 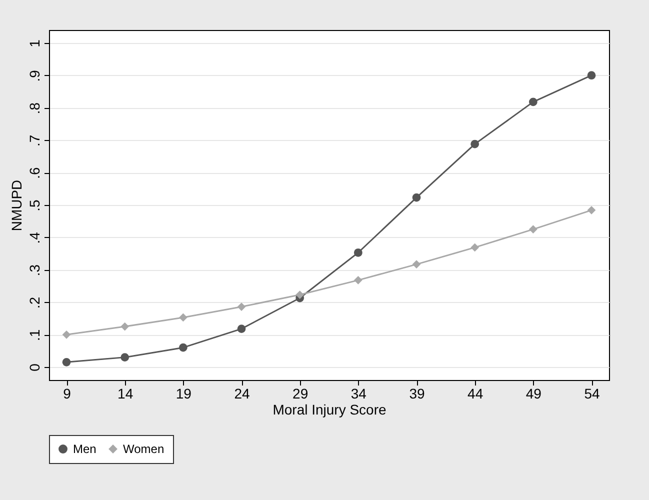 I want to click on y-tick-label: 0, so click(x=34, y=367).